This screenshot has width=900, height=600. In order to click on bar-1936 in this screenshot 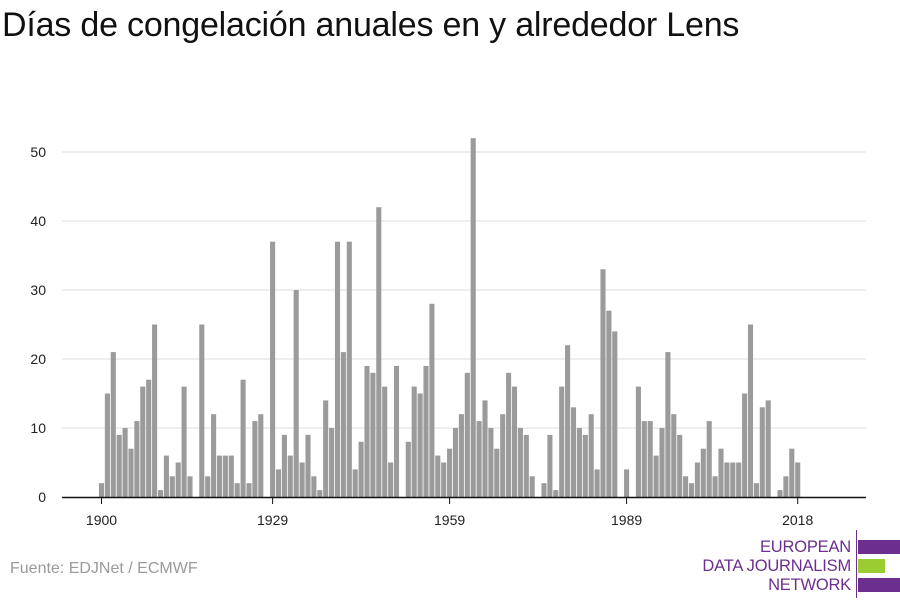, I will do `click(314, 486)`.